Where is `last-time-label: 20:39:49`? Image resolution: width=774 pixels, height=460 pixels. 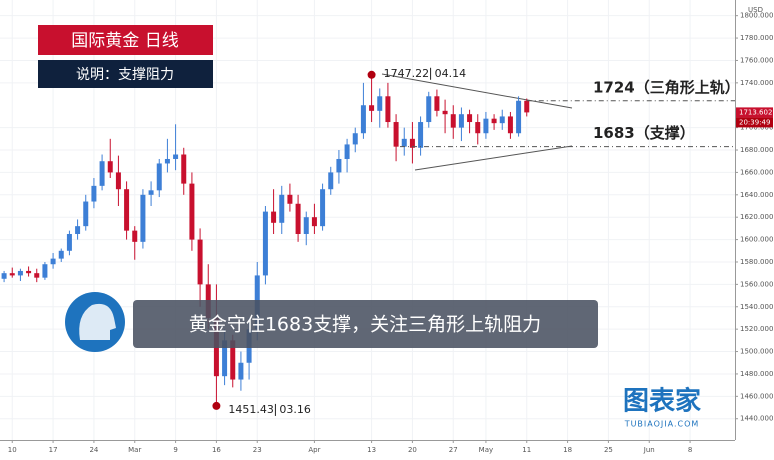 last-time-label: 20:39:49 is located at coordinates (754, 122).